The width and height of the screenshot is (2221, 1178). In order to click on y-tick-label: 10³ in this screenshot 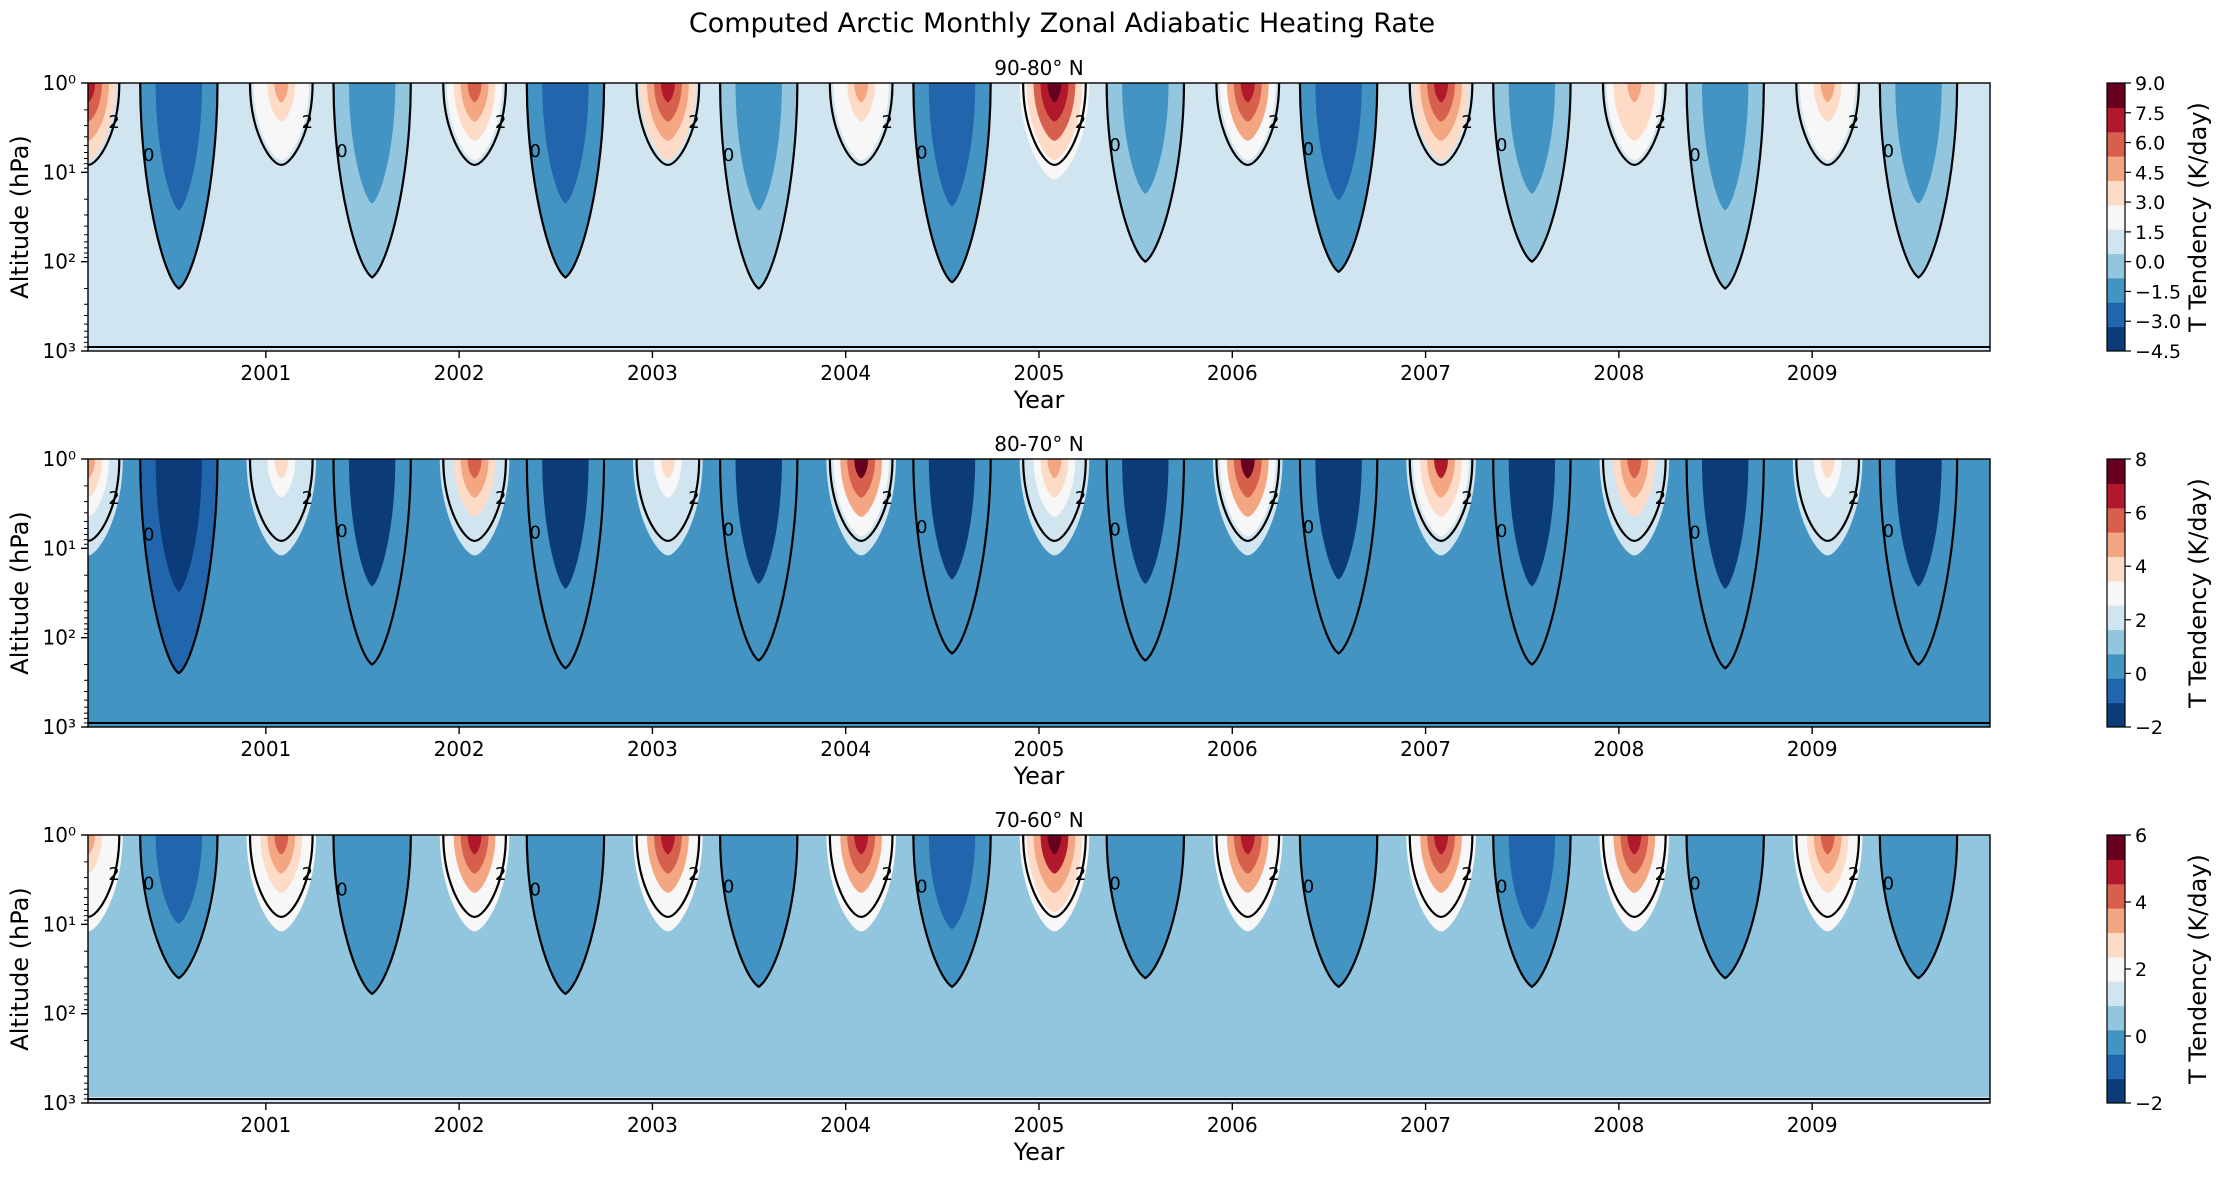, I will do `click(59, 1103)`.